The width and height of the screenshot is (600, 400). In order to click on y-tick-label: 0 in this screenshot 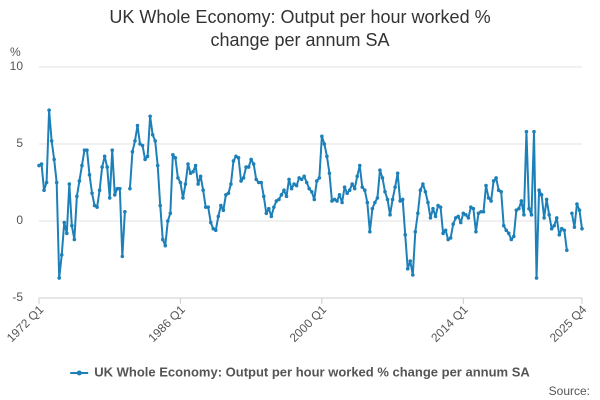, I will do `click(19, 220)`.